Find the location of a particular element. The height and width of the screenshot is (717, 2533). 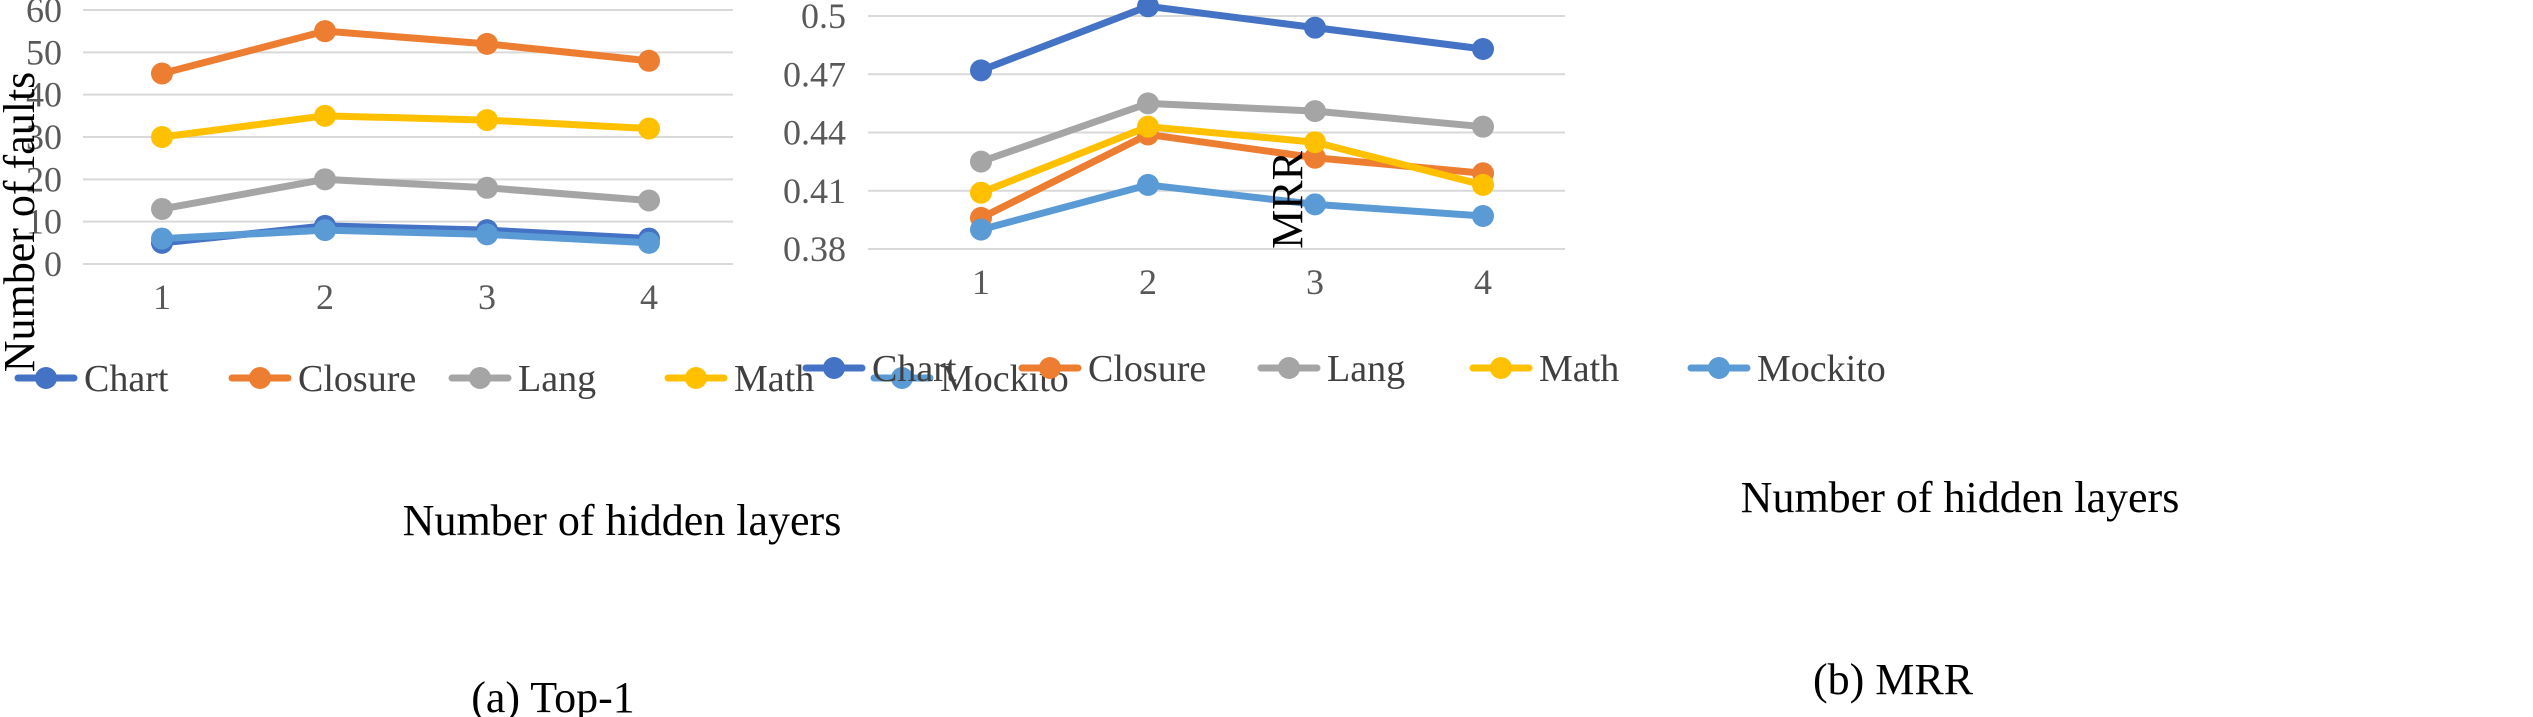

top1-legend-item-closure: Closure is located at coordinates (322, 379).